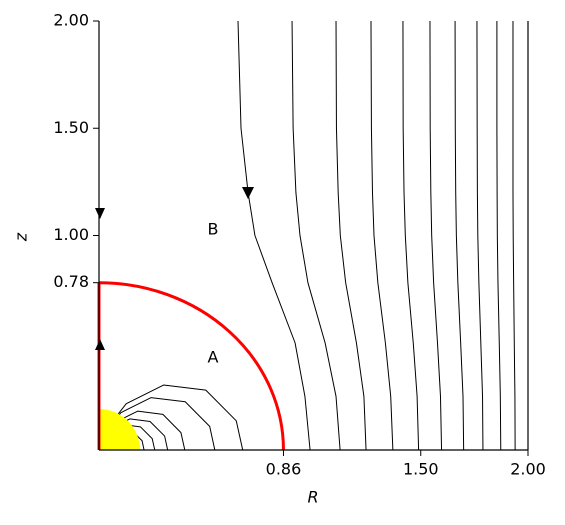  Describe the element at coordinates (421, 469) in the screenshot. I see `x-tick-label: 1.50` at that location.